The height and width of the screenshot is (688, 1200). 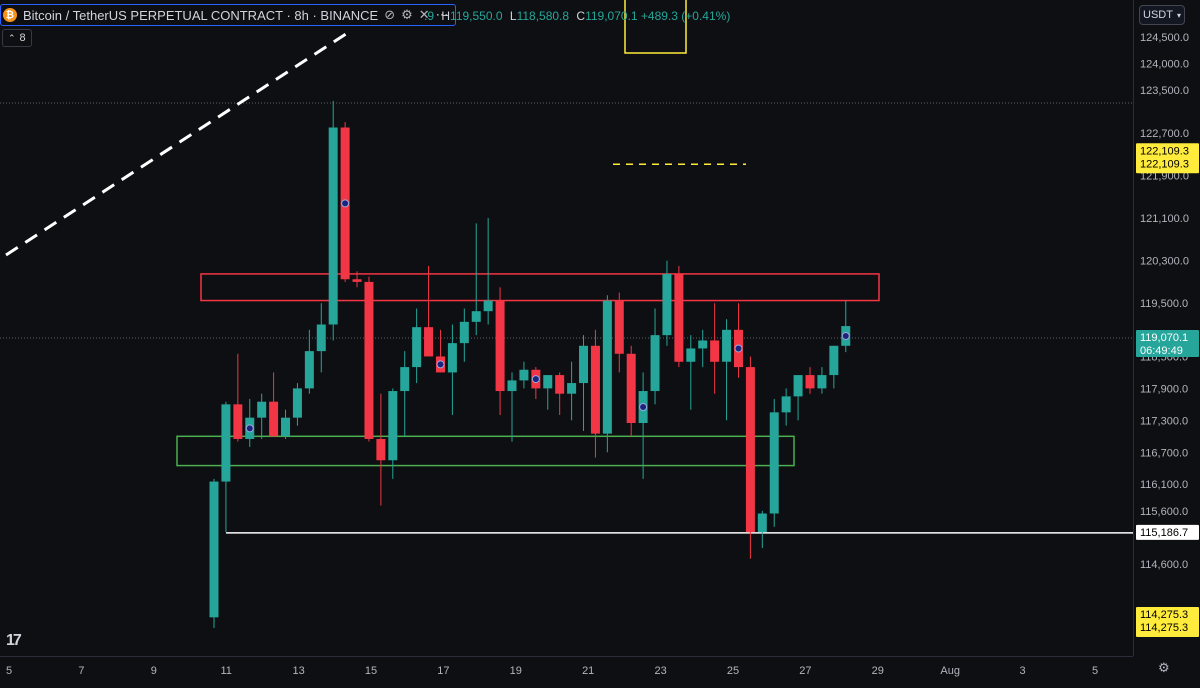 What do you see at coordinates (805, 671) in the screenshot?
I see `time-tick-label: 27` at bounding box center [805, 671].